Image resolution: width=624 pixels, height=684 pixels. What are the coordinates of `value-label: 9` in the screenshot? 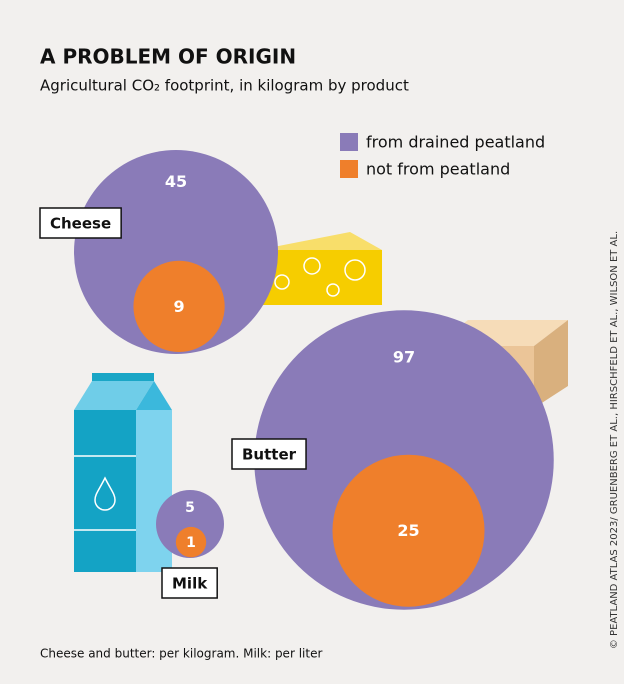 It's located at (178, 306).